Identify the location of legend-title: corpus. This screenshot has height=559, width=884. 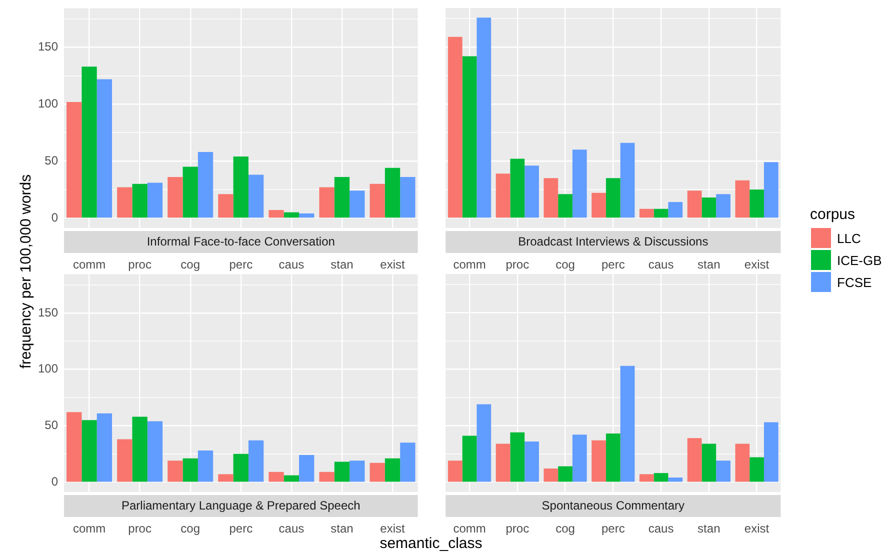
(833, 214).